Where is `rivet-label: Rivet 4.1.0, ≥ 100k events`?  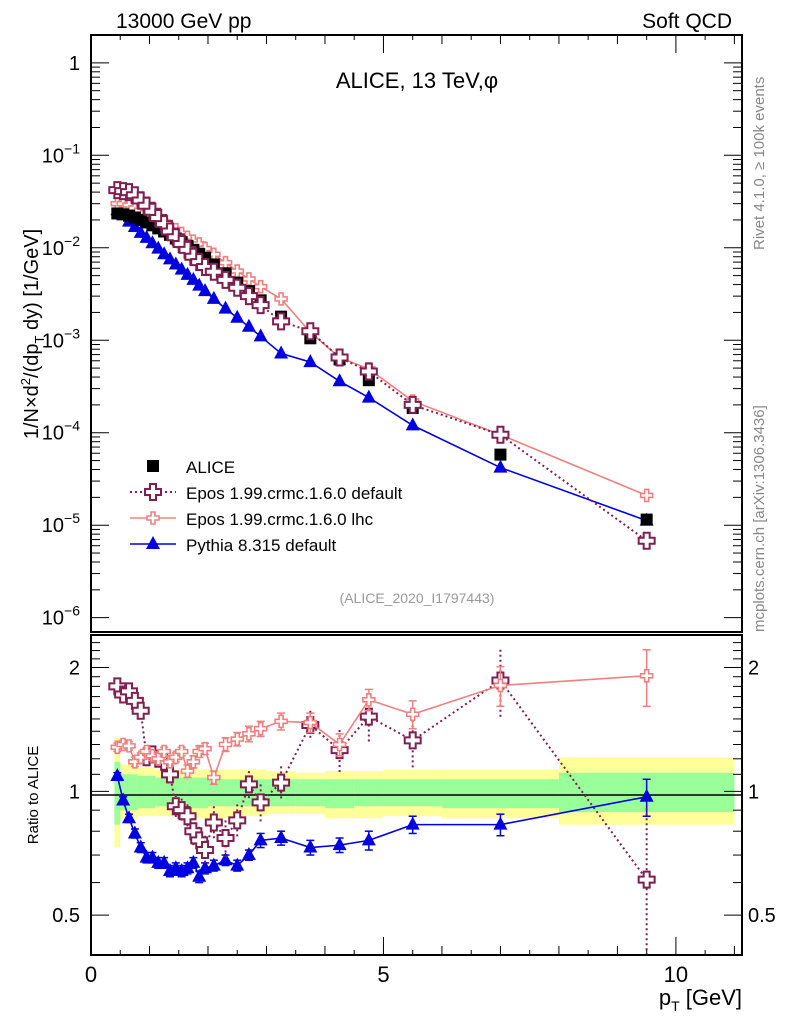 rivet-label: Rivet 4.1.0, ≥ 100k events is located at coordinates (759, 163).